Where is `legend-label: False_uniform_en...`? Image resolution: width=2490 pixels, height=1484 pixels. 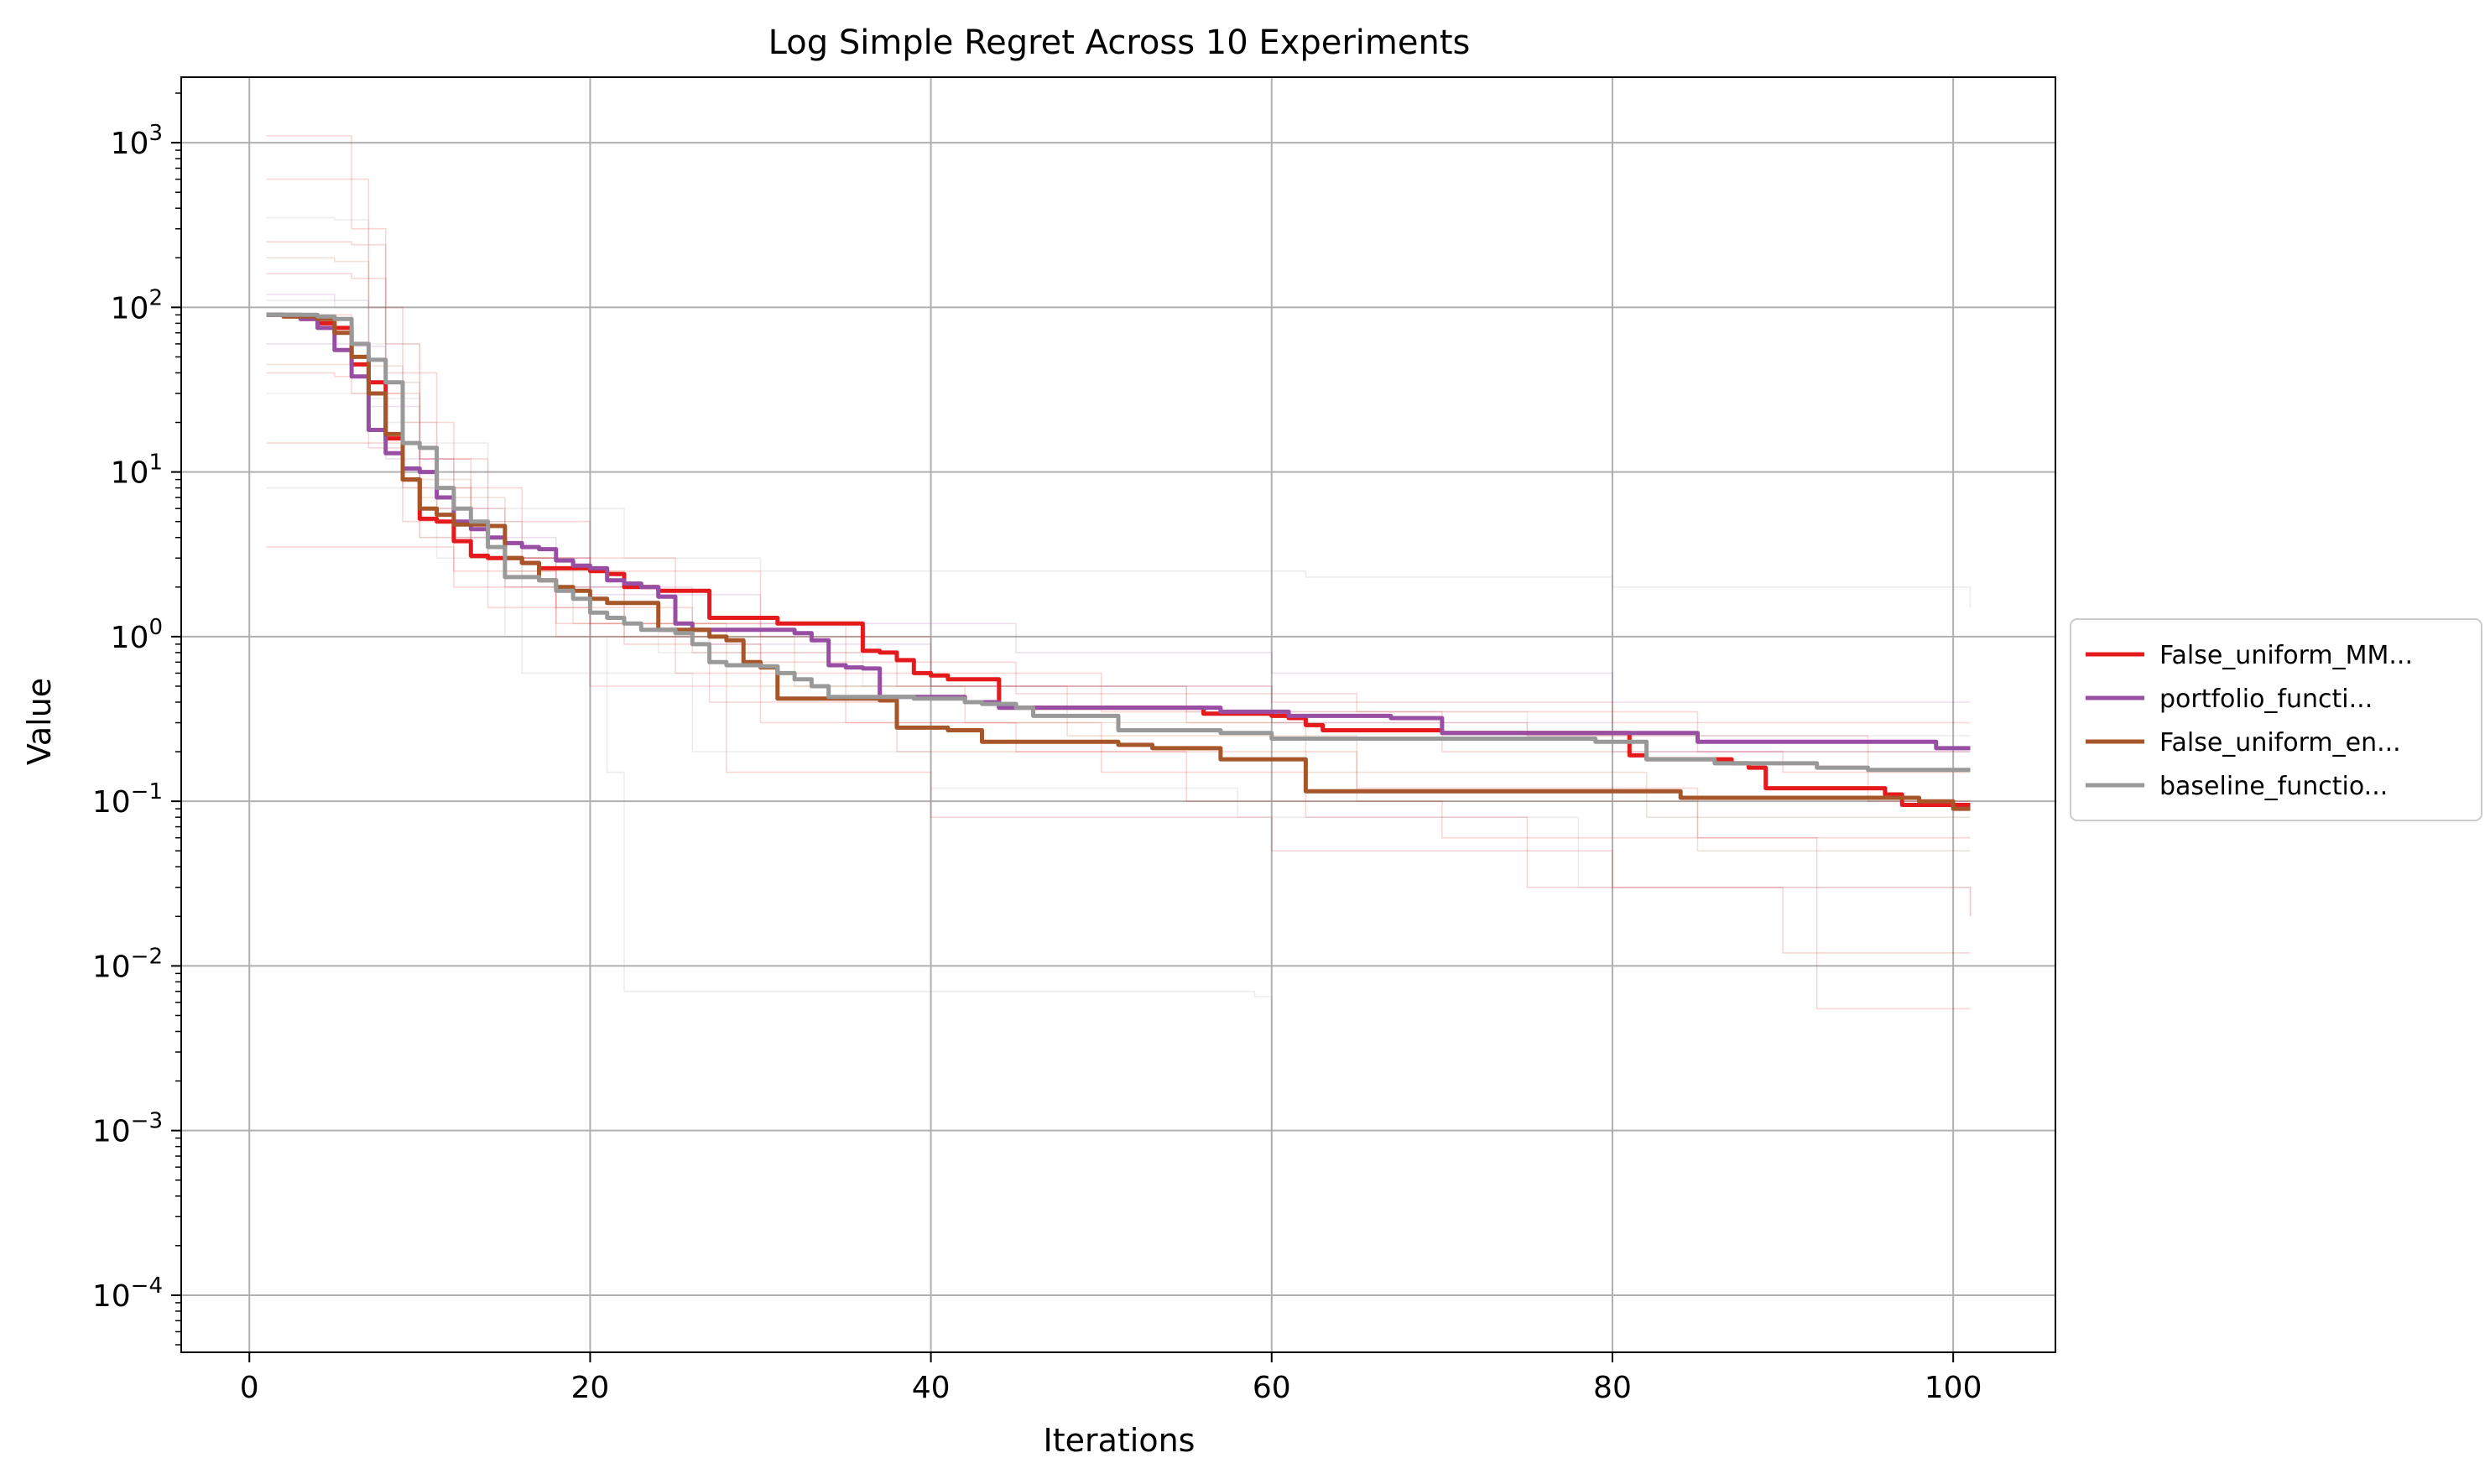
legend-label: False_uniform_en... is located at coordinates (2280, 743).